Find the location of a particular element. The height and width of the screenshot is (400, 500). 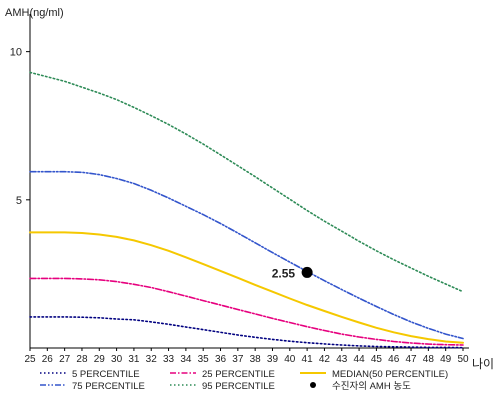

patient-amh-point is located at coordinates (307, 272).